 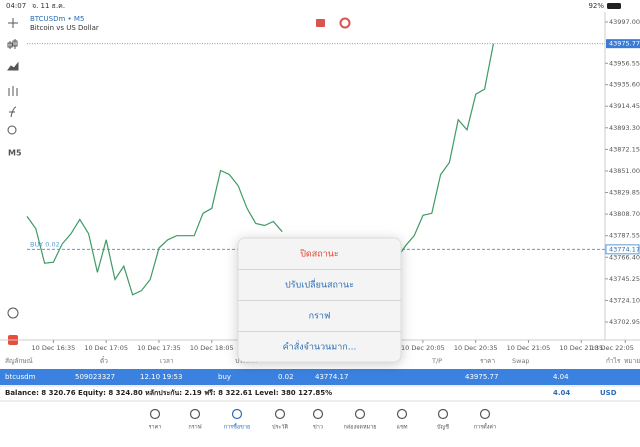 I want to click on one-click-icon, so click(x=320, y=23).